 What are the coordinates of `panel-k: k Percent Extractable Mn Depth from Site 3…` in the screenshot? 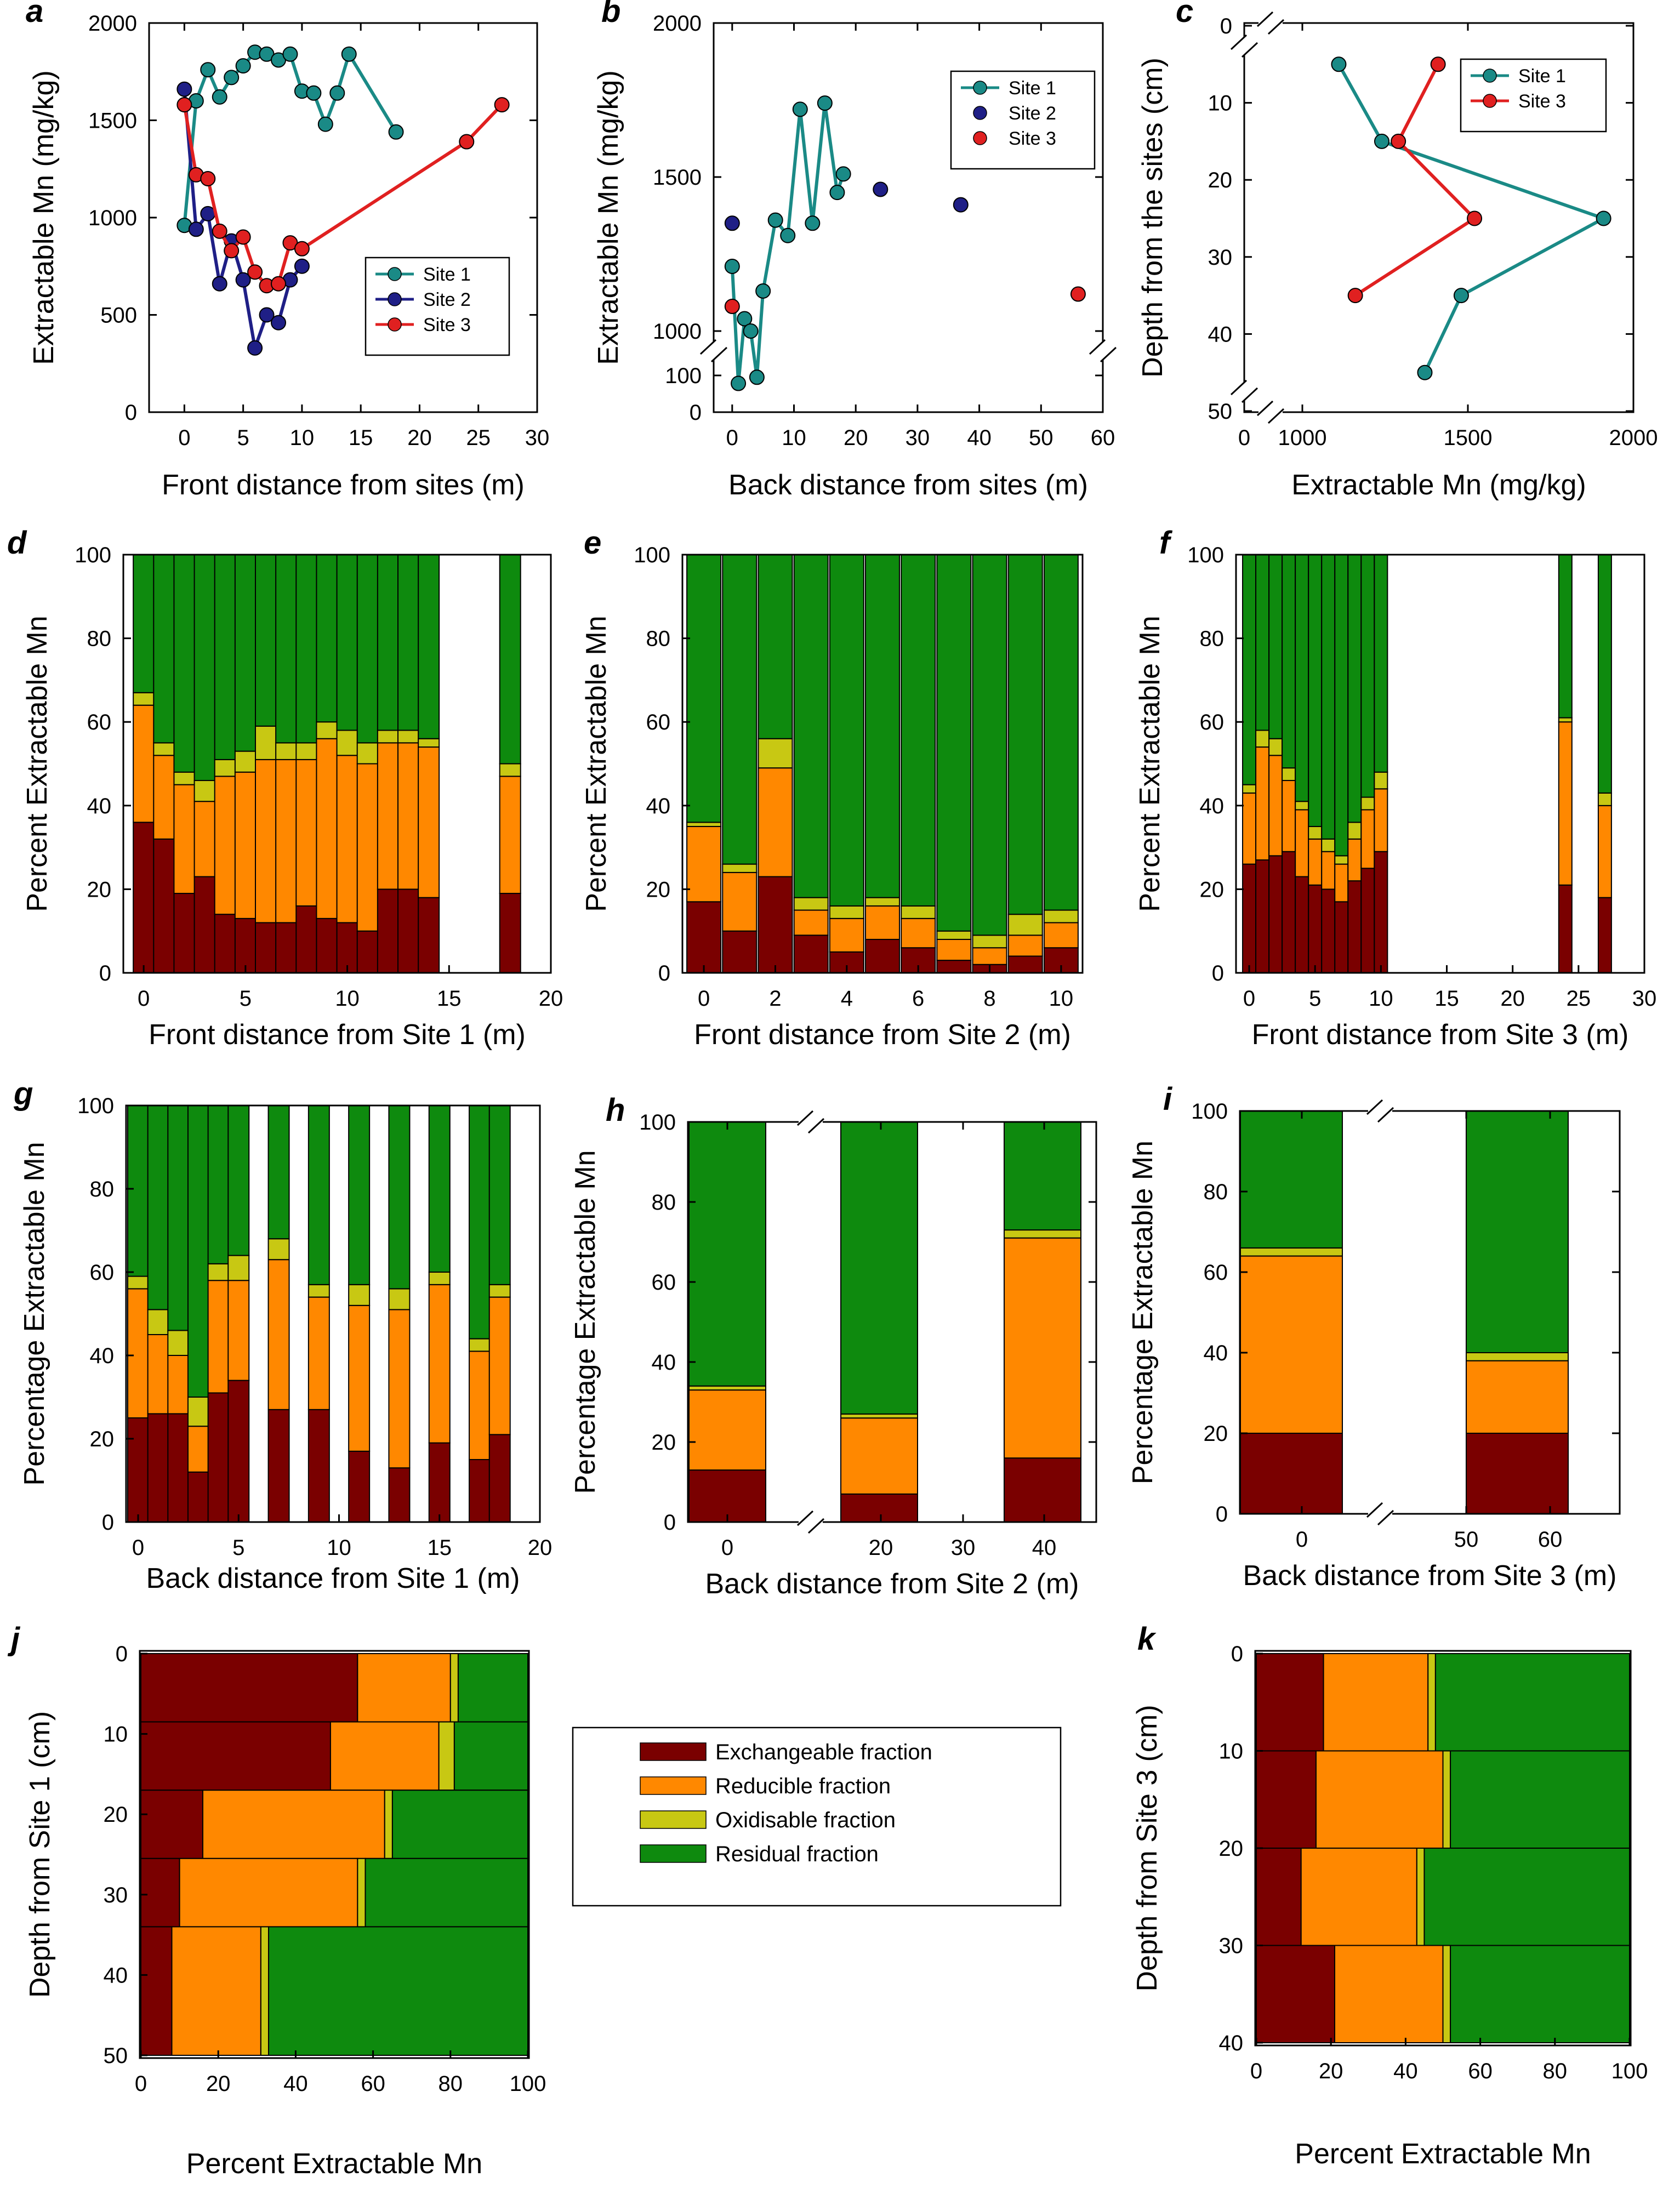 It's located at (1389, 1895).